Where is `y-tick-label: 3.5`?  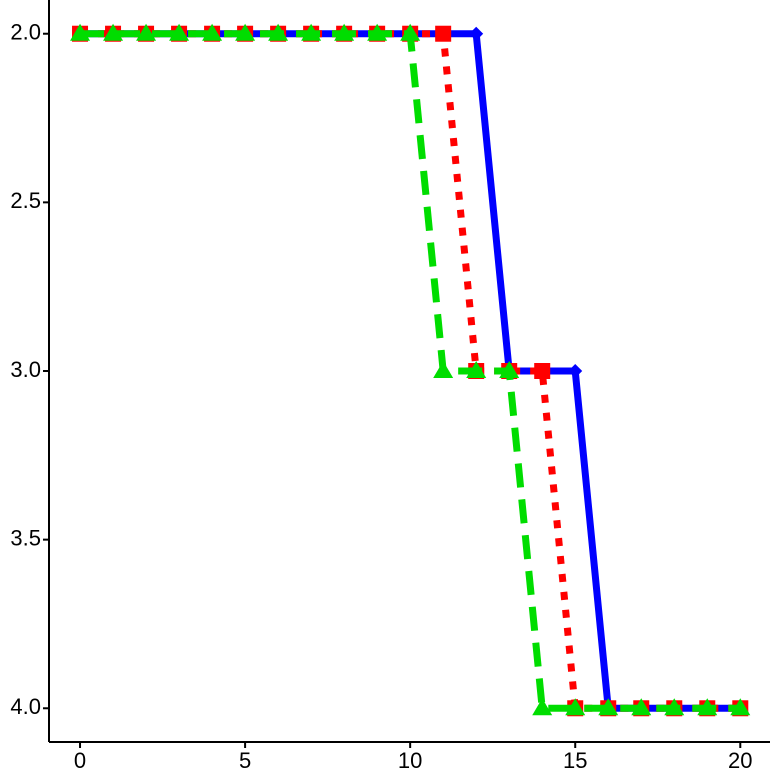 y-tick-label: 3.5 is located at coordinates (25, 537).